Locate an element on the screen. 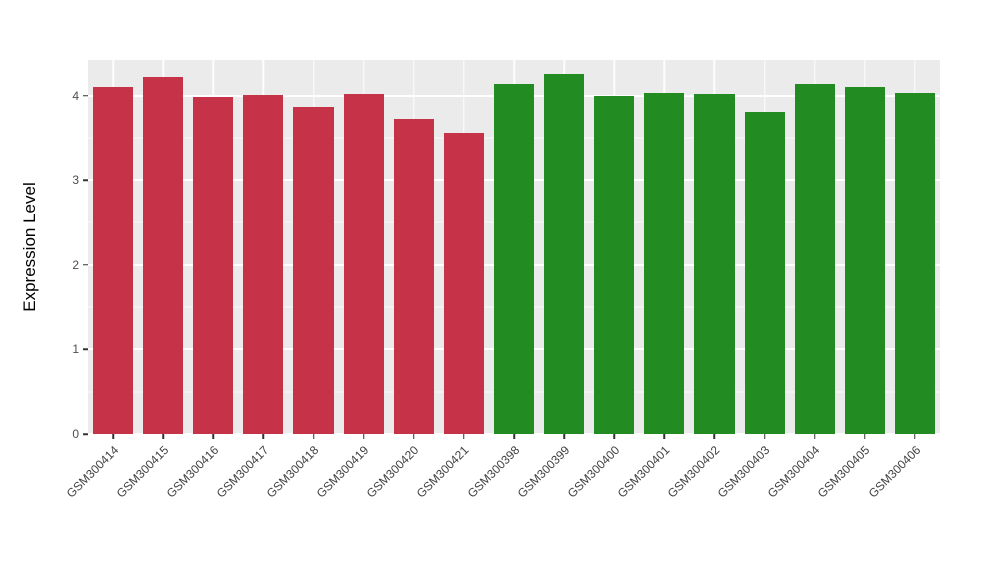  bar-GSM300404 is located at coordinates (814, 258).